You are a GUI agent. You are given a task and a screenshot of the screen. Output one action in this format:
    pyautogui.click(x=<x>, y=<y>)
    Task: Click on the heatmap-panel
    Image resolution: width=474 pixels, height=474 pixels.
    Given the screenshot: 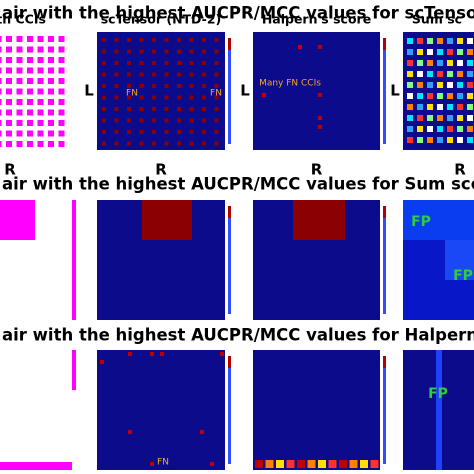 What is the action you would take?
    pyautogui.click(x=36, y=410)
    